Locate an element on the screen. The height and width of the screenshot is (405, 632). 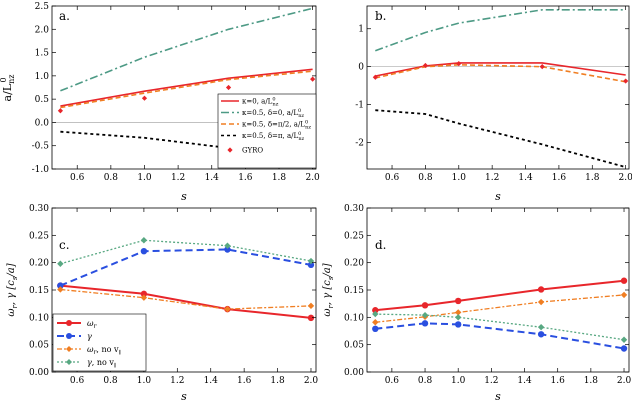
panel-label: d. is located at coordinates (381, 245).